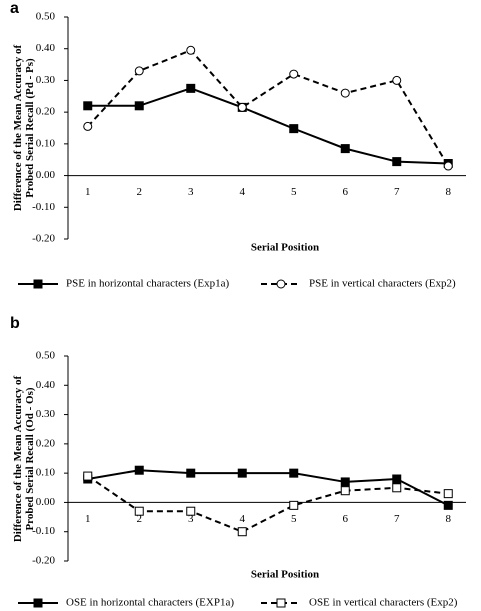 The height and width of the screenshot is (611, 481). I want to click on legend-label: OSE in horizontal characters (EXP1a), so click(150, 603).